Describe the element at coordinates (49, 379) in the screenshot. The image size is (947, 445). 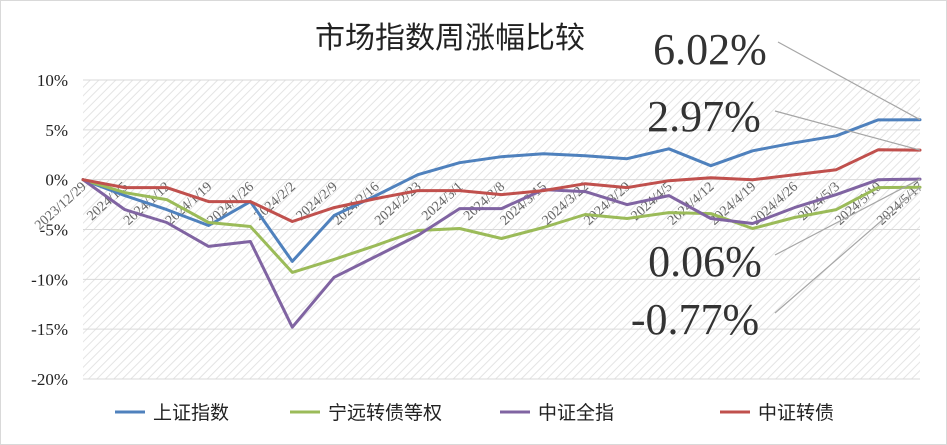
I see `y-tick-label: -20%` at that location.